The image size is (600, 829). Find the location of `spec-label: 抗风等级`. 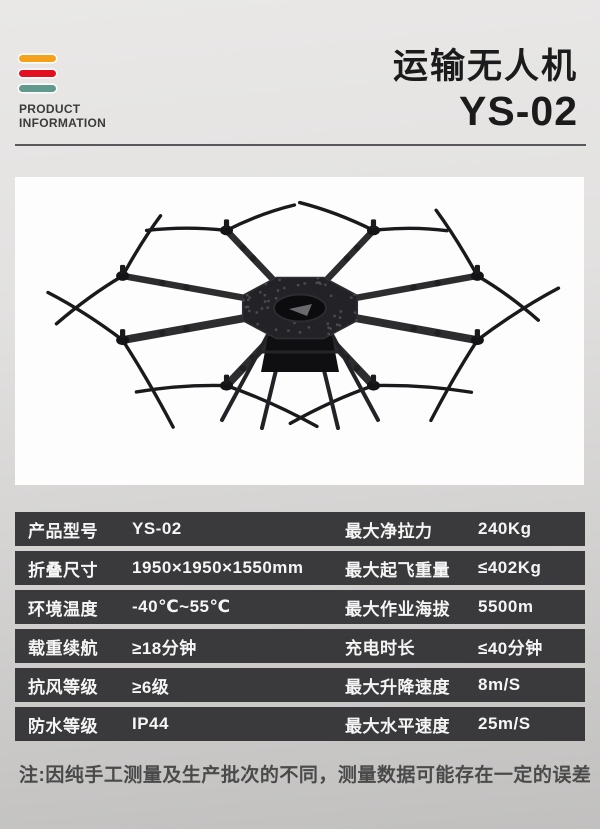

spec-label: 抗风等级 is located at coordinates (63, 687).